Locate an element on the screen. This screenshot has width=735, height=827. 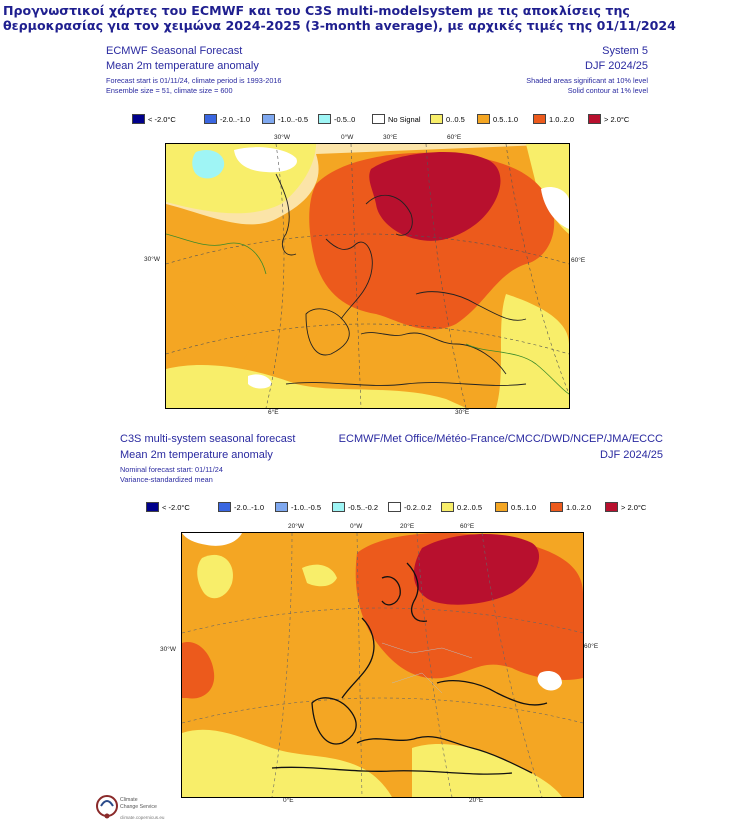
logo-url: climate.copernicus.eu is located at coordinates (142, 817).